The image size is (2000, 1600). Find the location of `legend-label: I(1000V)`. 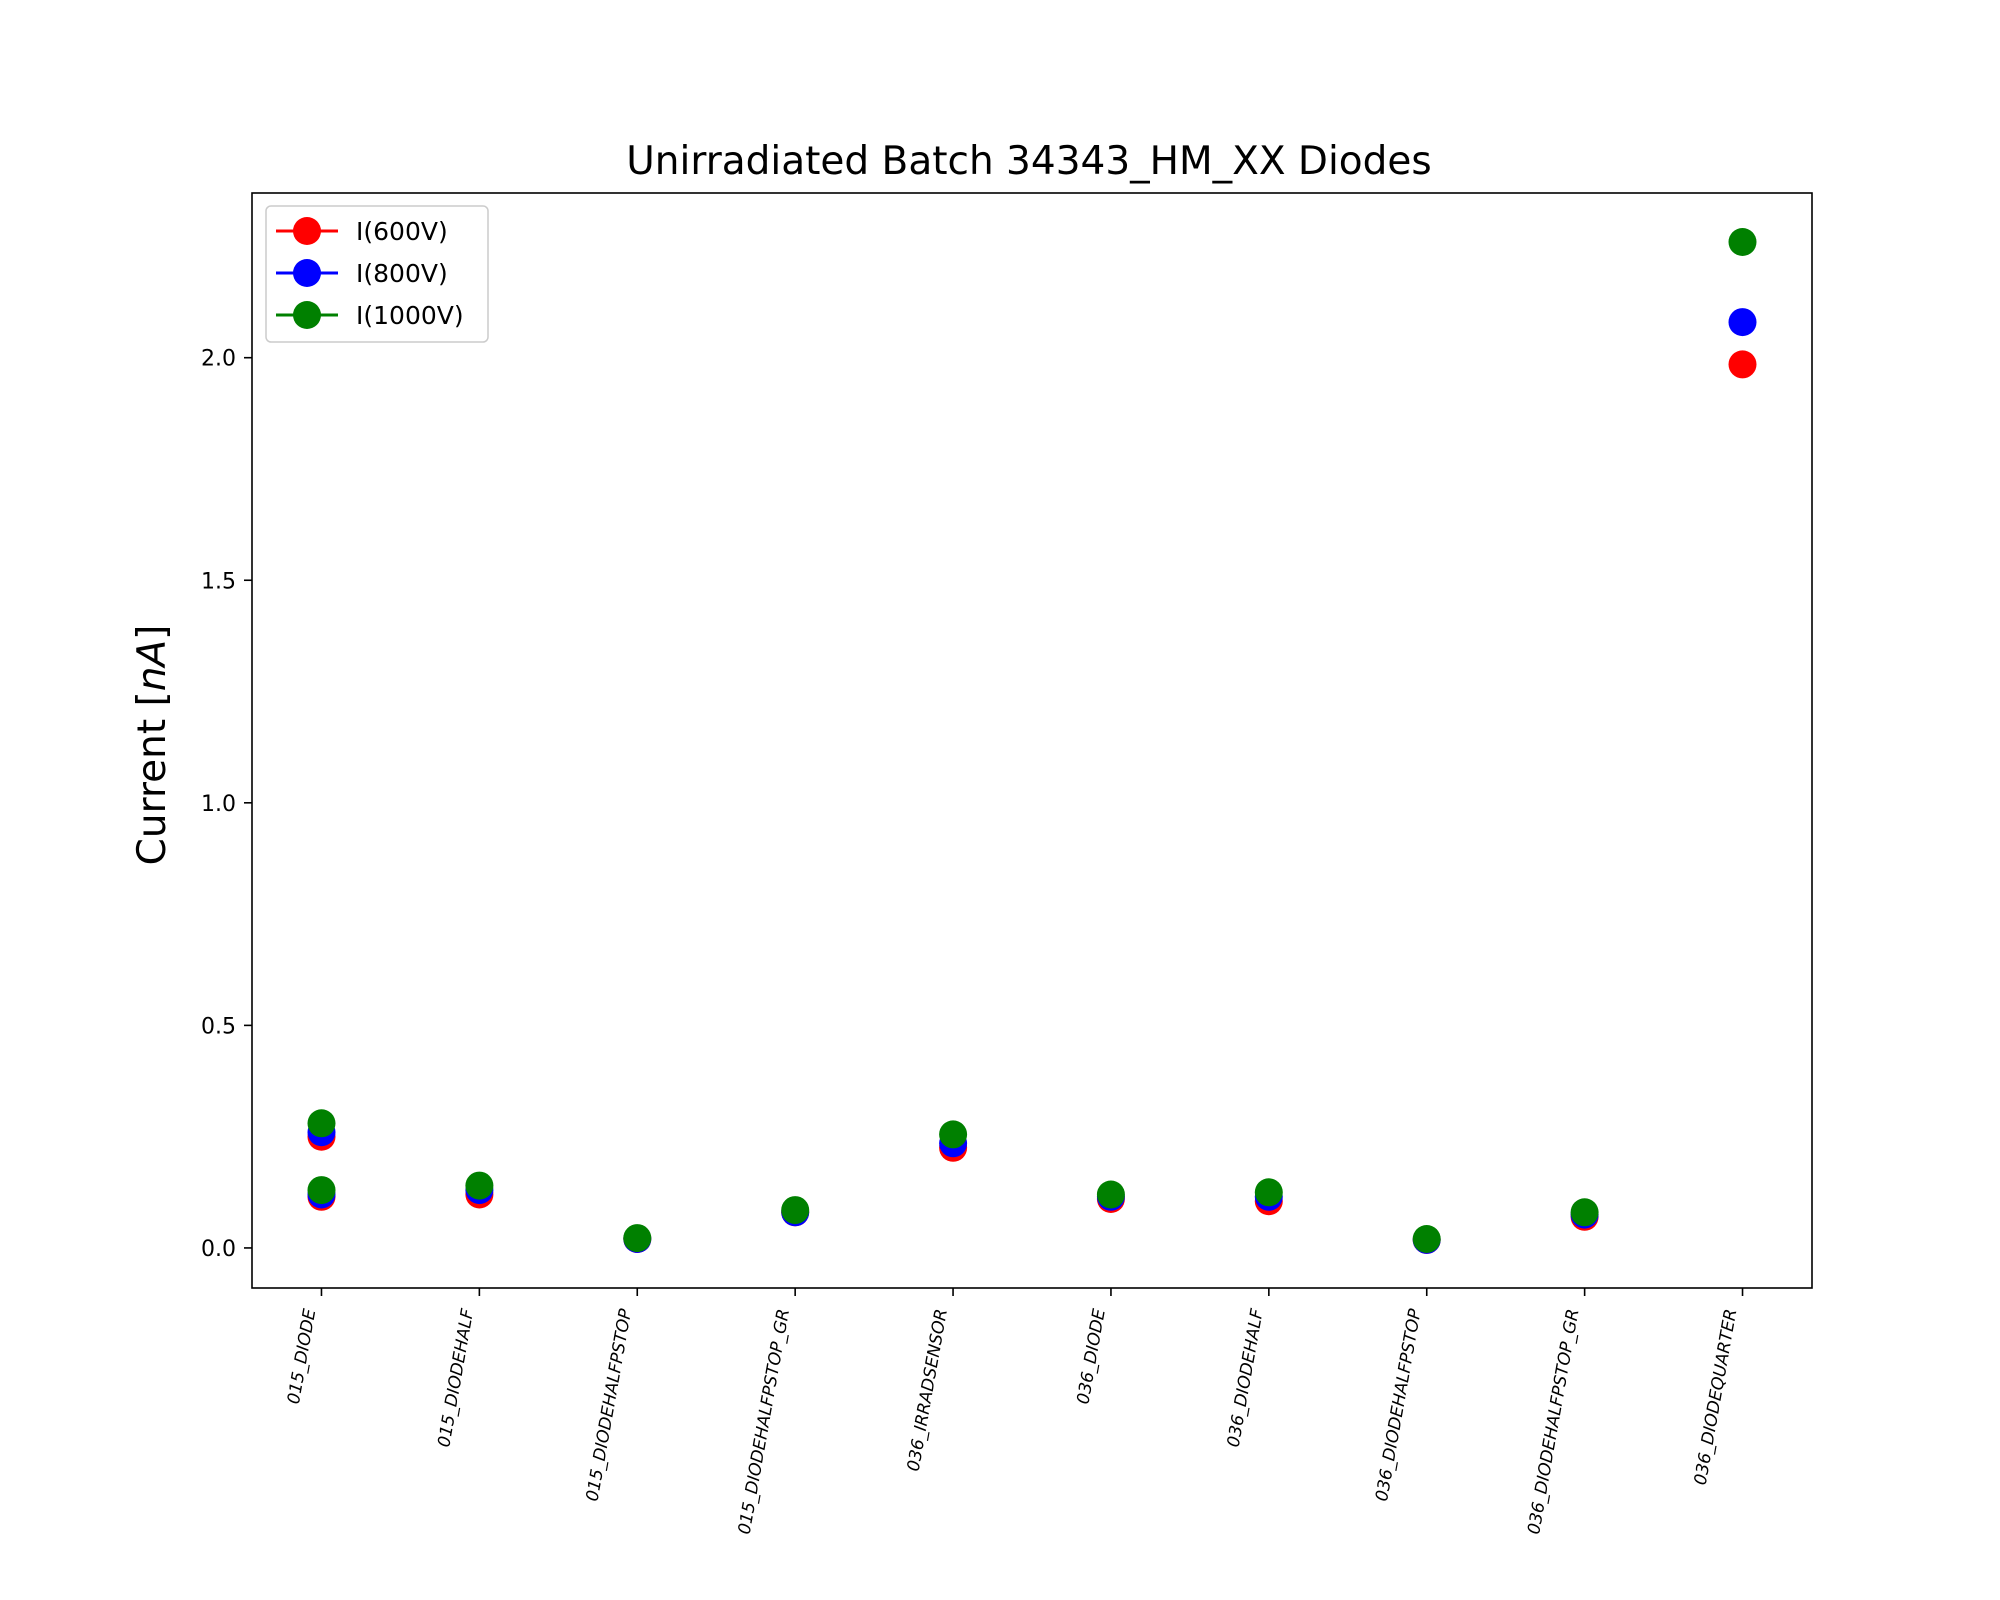

legend-label: I(1000V) is located at coordinates (410, 315).